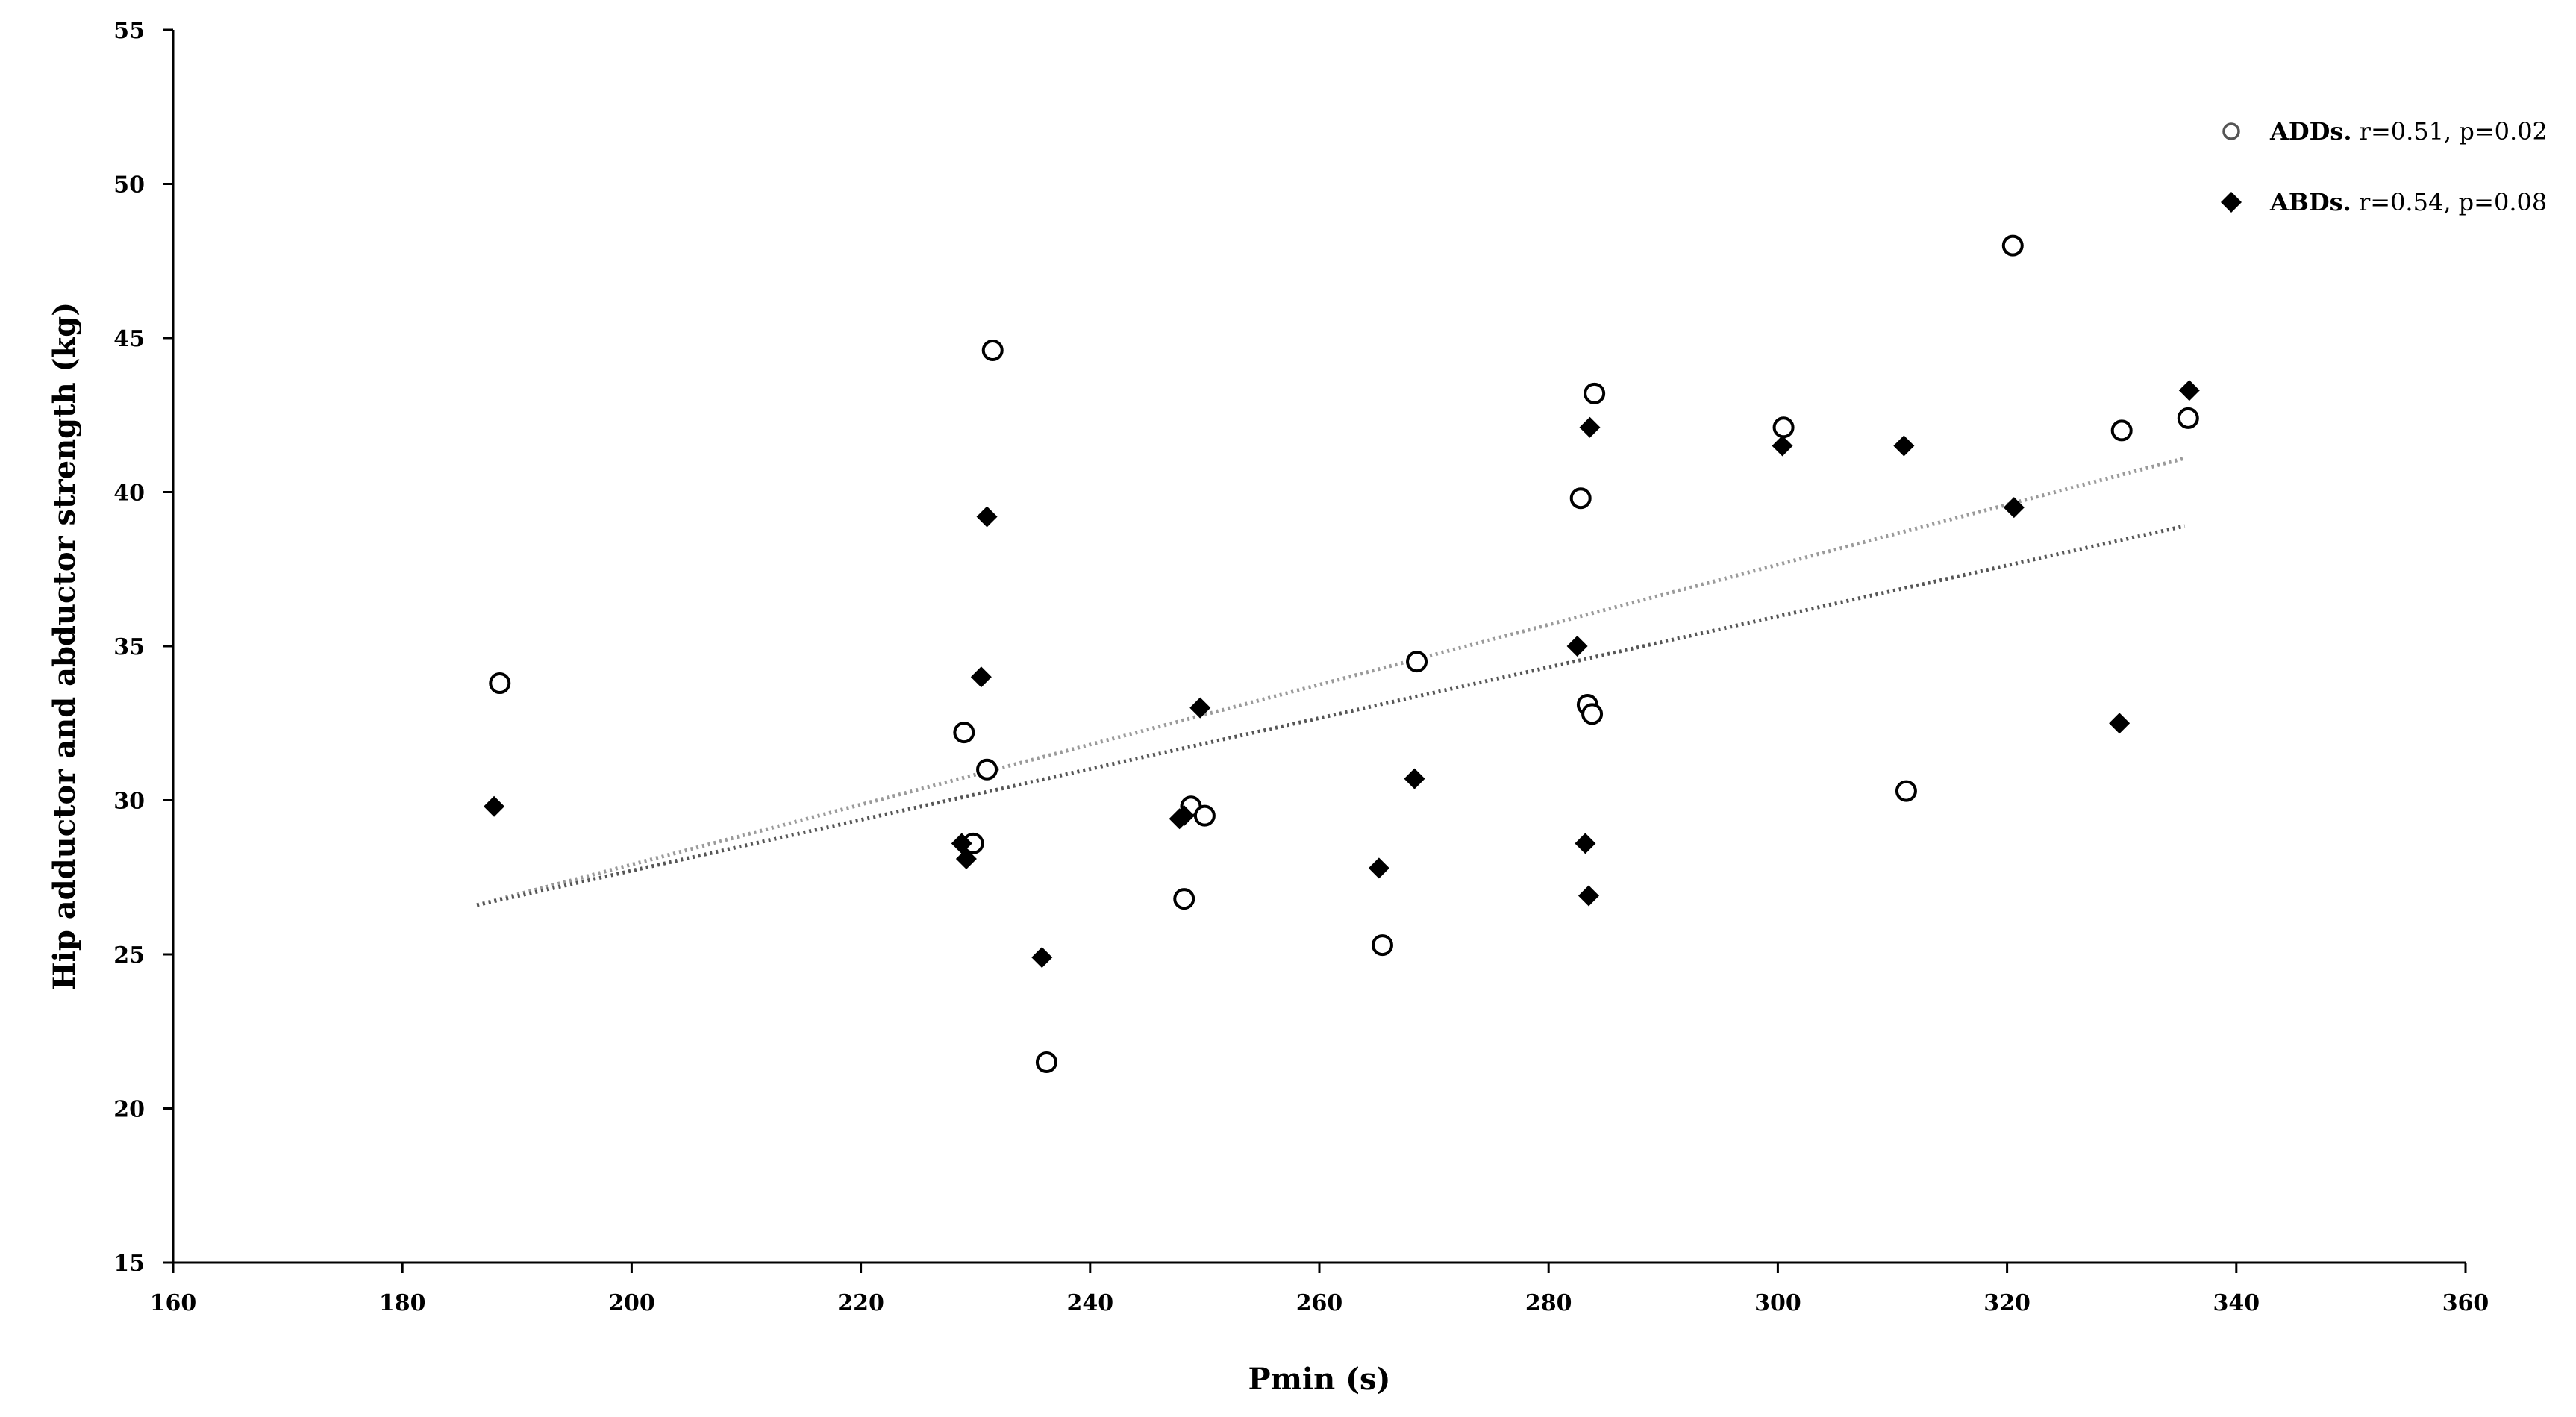  Describe the element at coordinates (402, 1303) in the screenshot. I see `x-tick-label: 180` at that location.